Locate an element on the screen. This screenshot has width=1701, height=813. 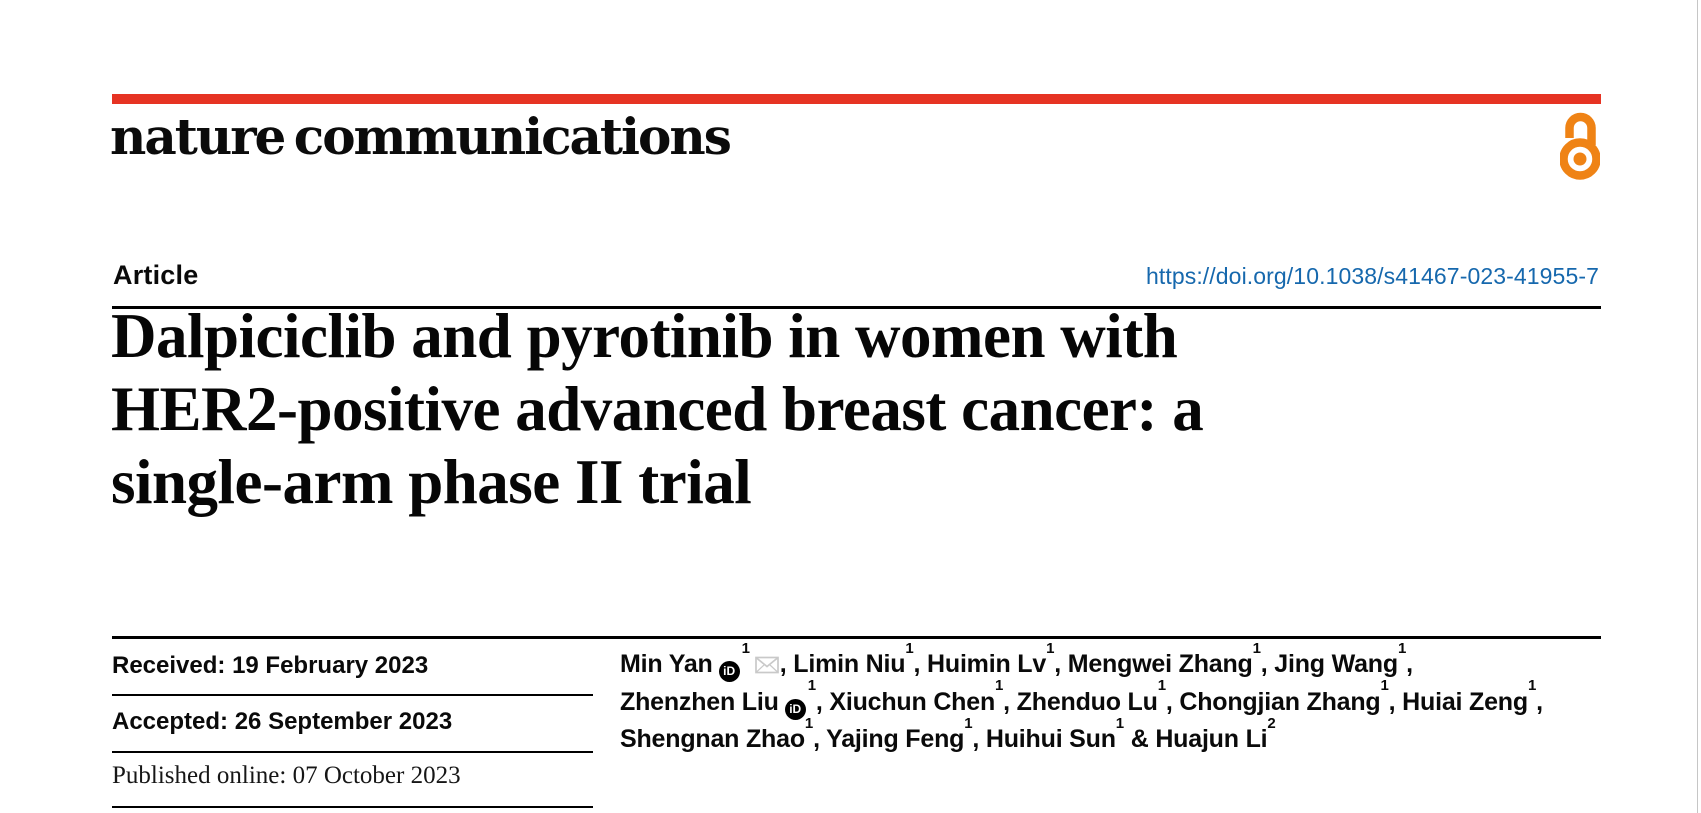
author-name: Shengnan Zhao is located at coordinates (712, 739).